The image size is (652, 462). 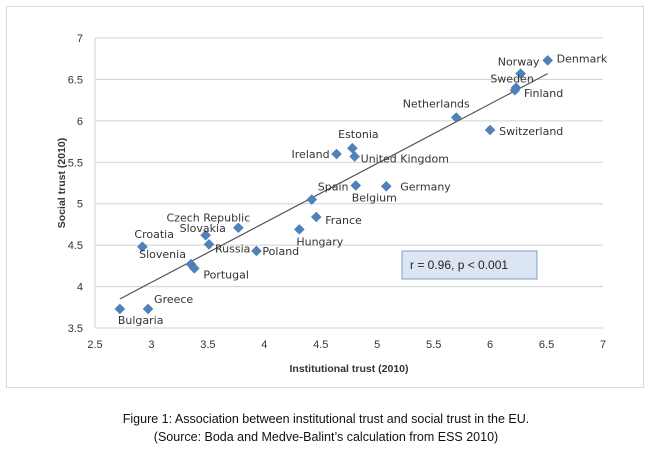 What do you see at coordinates (75, 184) in the screenshot?
I see `y-axis-ticks: 3.5 4 4.5 5 5.5 6 6.5 7` at bounding box center [75, 184].